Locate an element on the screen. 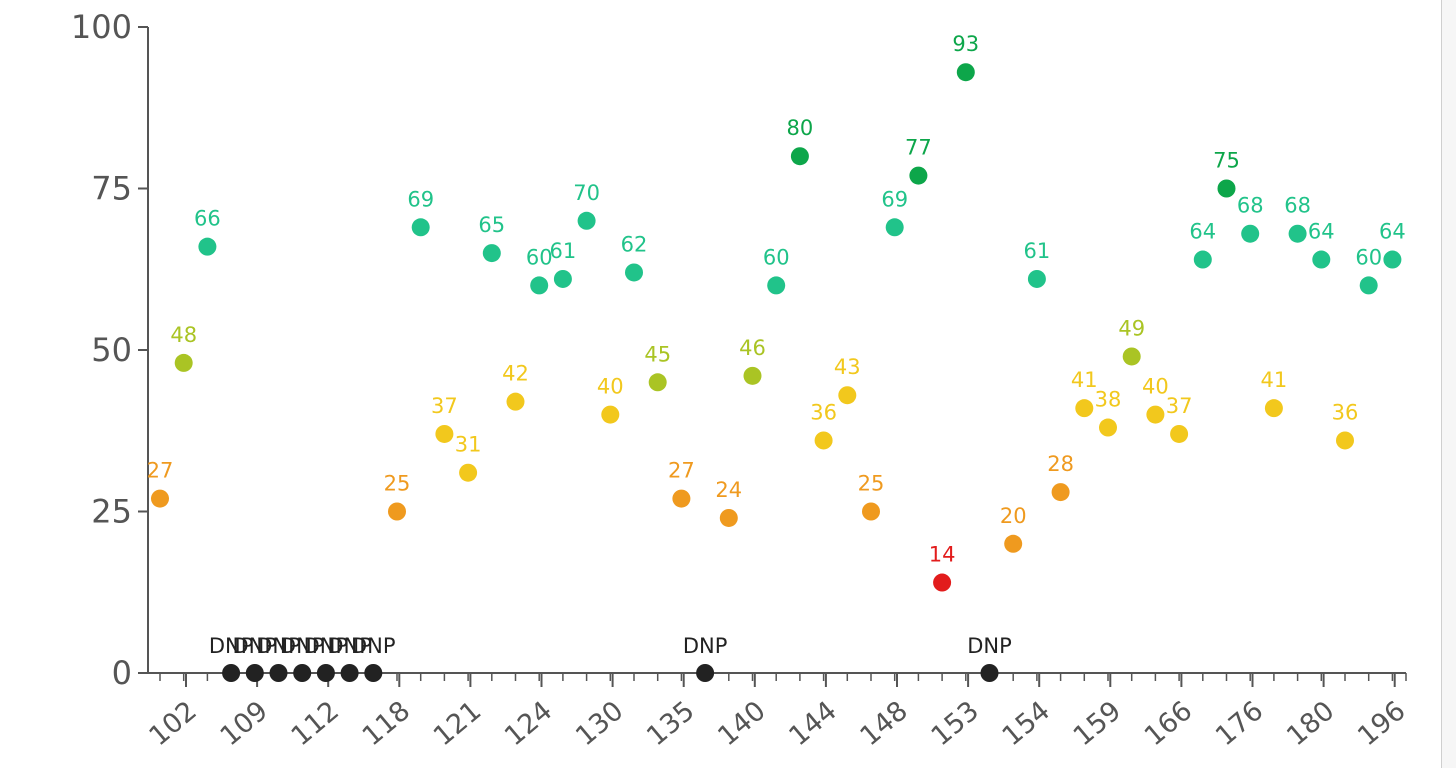  y-tick-label: 0 is located at coordinates (122, 673).